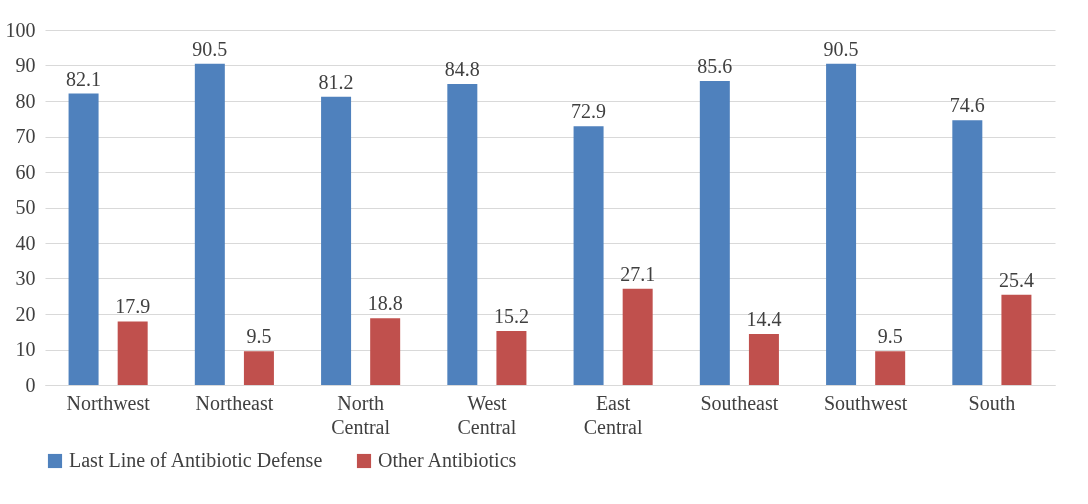 The height and width of the screenshot is (504, 1088). I want to click on x-tick-label: Southwest, so click(865, 402).